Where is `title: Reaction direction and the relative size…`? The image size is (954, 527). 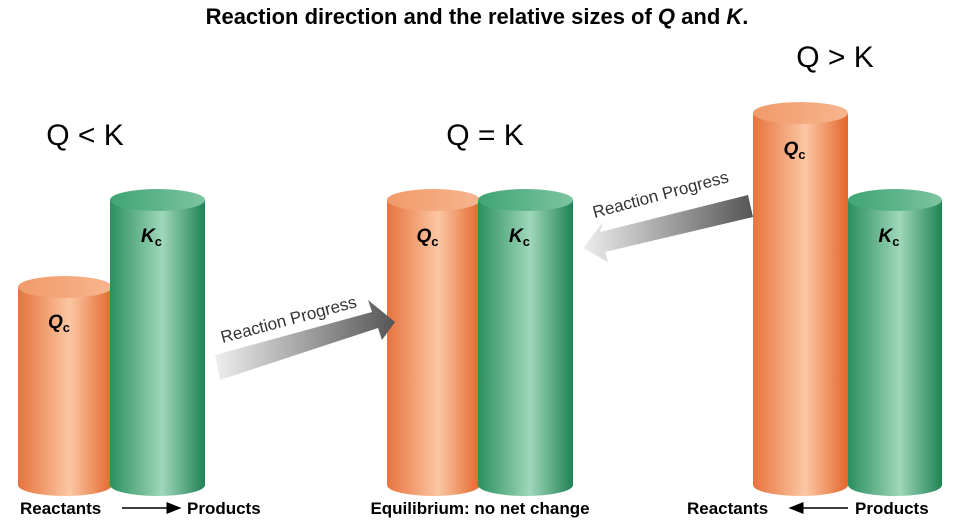 title: Reaction direction and the relative size… is located at coordinates (477, 16).